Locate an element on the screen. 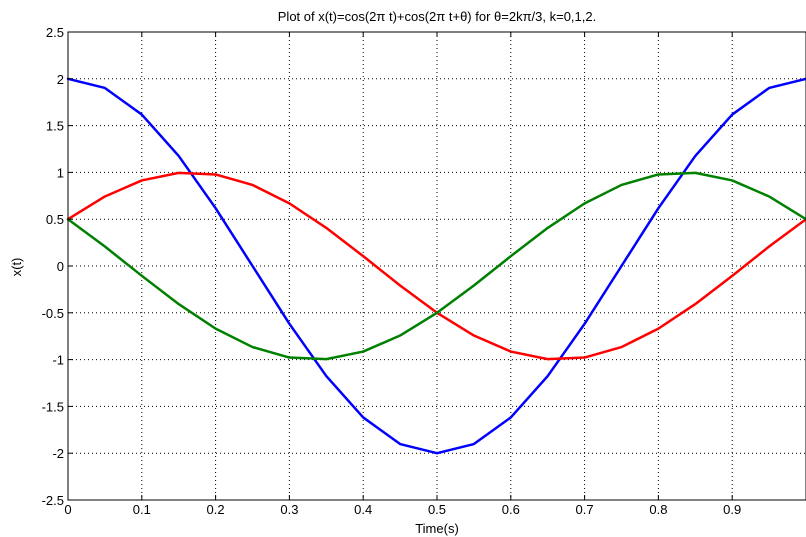 This screenshot has height=537, width=806. y-tick-label: -1 is located at coordinates (58, 360).